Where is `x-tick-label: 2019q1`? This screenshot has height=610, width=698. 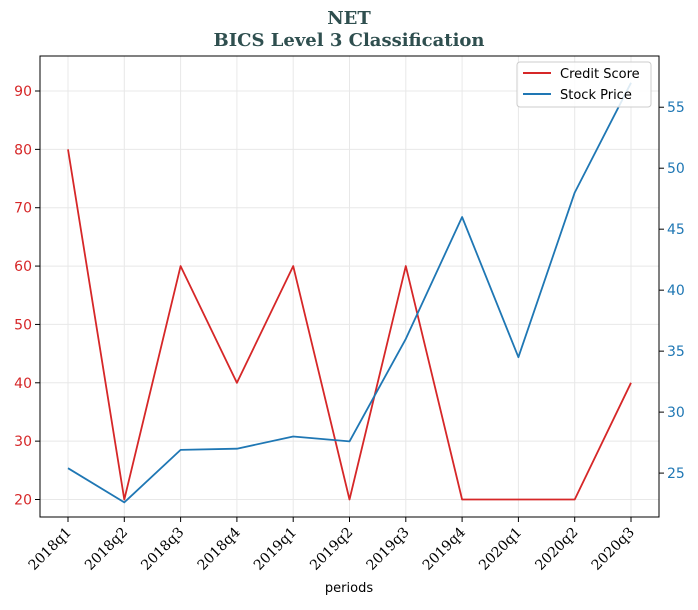
x-tick-label: 2019q1 is located at coordinates (275, 549).